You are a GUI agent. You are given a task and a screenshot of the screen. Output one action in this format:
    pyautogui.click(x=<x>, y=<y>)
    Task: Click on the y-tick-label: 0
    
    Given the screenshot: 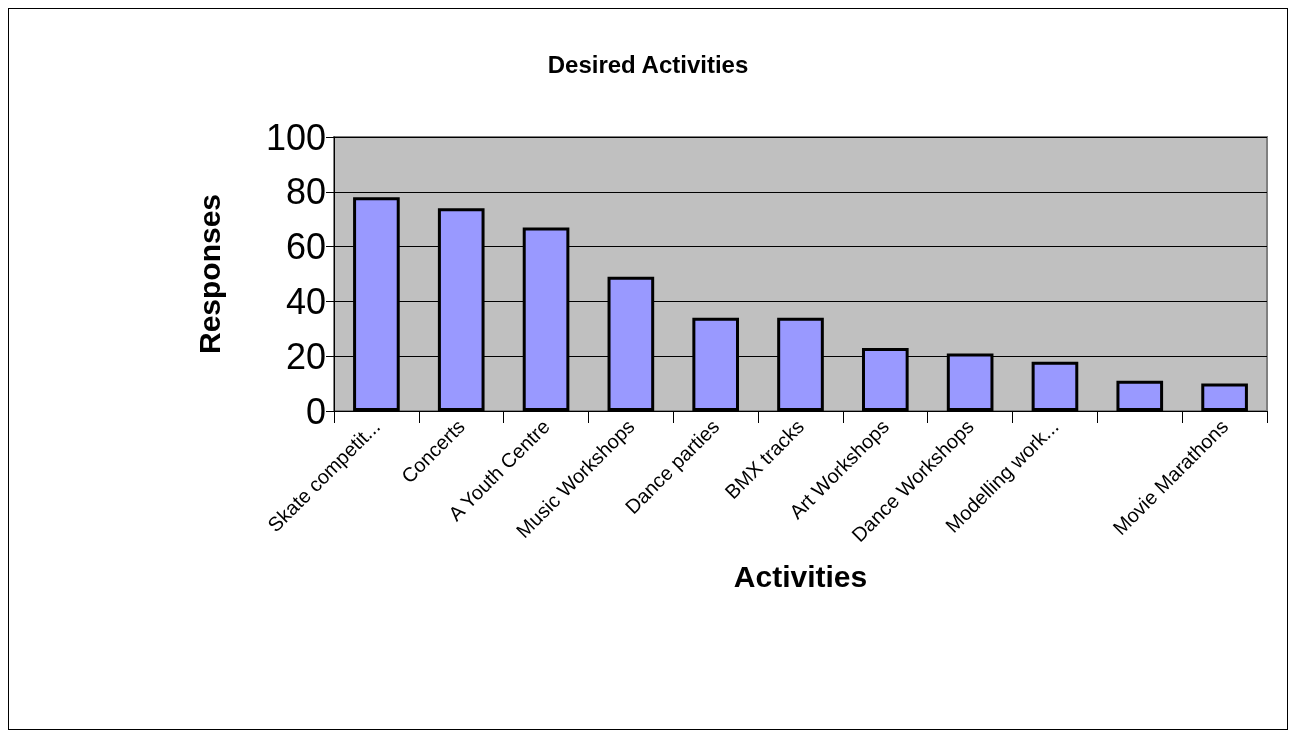 What is the action you would take?
    pyautogui.click(x=315, y=411)
    